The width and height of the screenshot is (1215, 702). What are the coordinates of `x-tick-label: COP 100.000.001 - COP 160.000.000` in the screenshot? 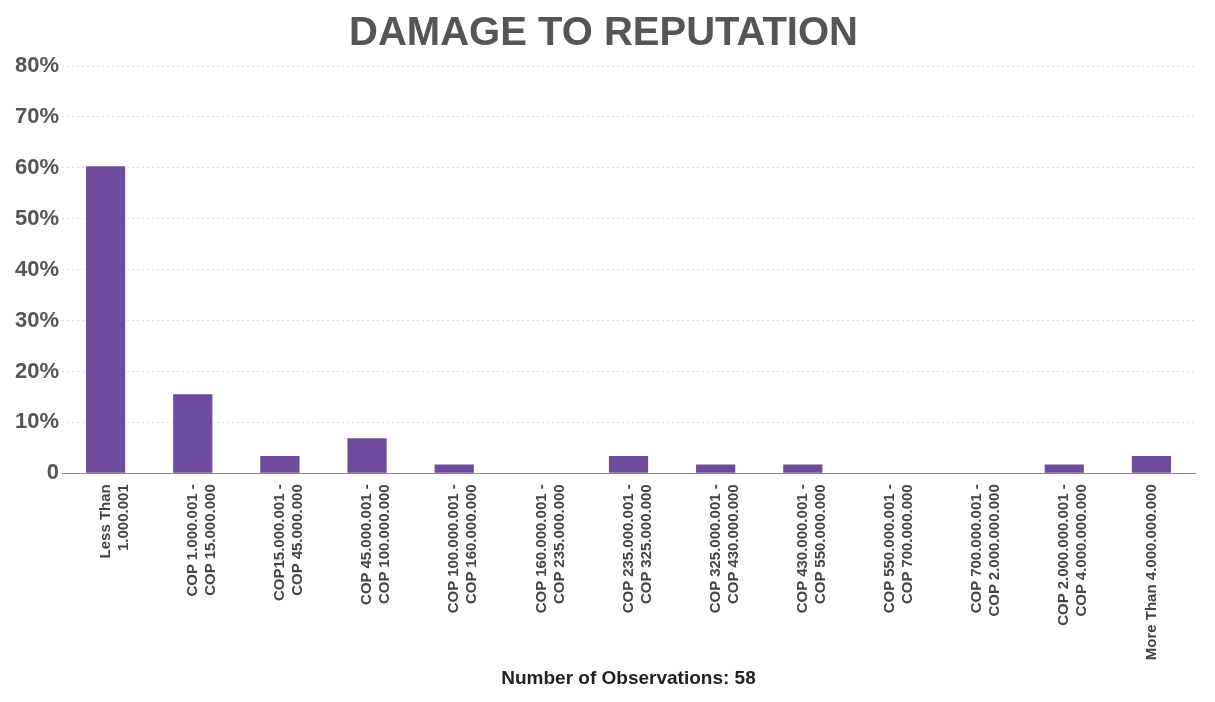 It's located at (462, 549).